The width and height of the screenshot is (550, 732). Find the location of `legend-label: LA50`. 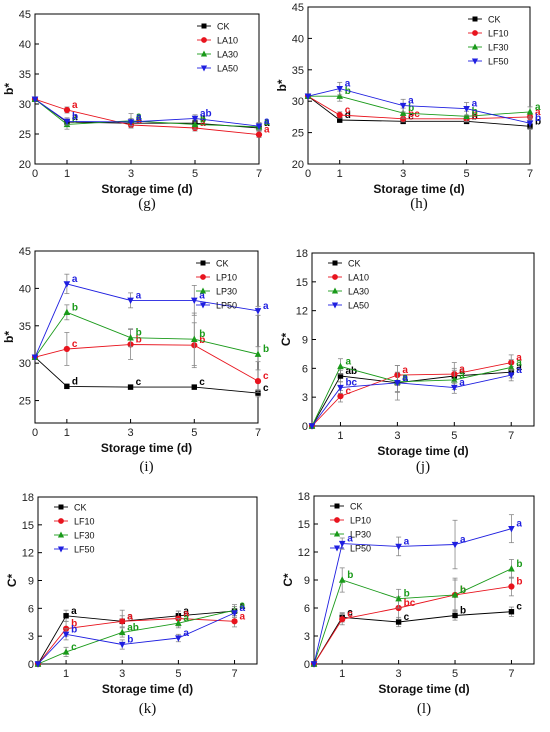

legend-label: LA50 is located at coordinates (358, 306).